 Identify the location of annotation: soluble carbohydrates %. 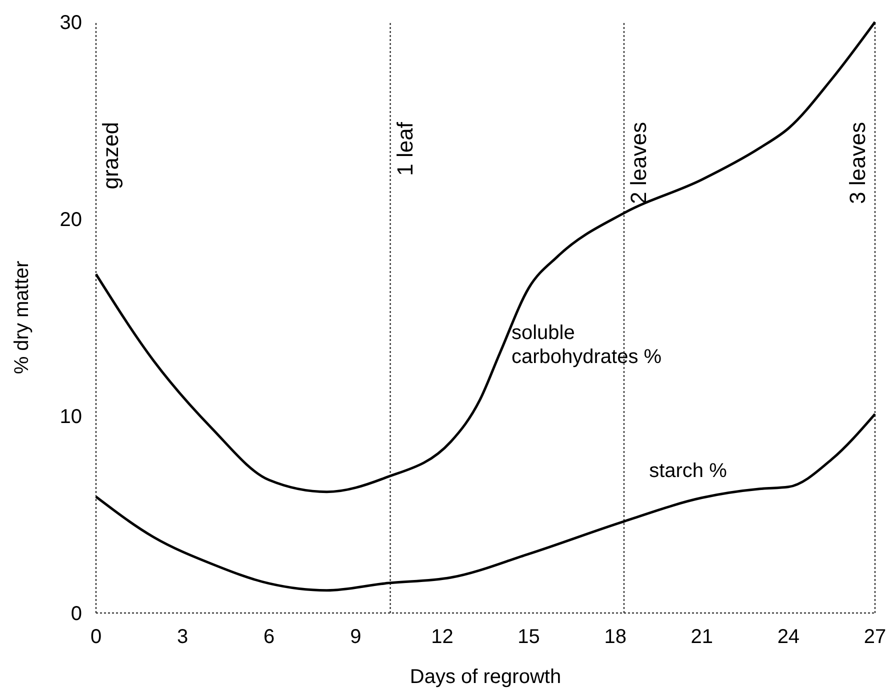
(586, 345).